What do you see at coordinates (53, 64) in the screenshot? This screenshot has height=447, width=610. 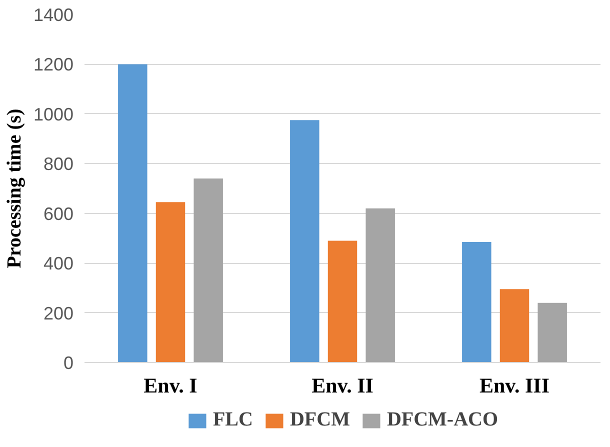 I see `y-tick-label: 1200` at bounding box center [53, 64].